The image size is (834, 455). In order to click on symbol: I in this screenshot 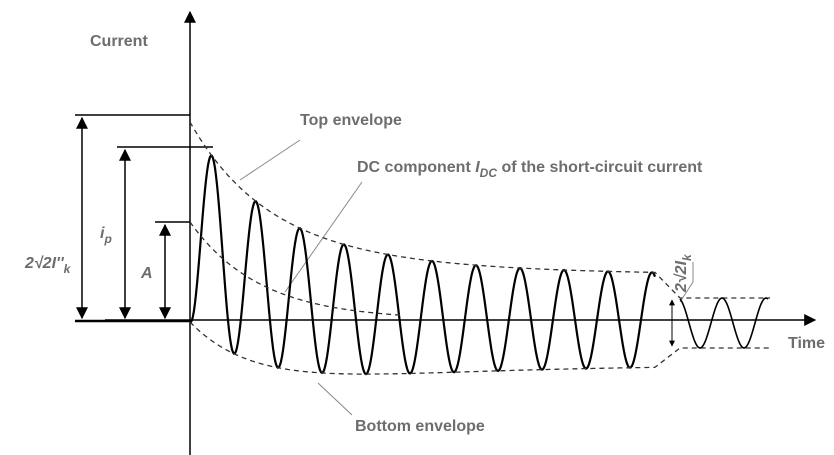, I will do `click(477, 167)`.